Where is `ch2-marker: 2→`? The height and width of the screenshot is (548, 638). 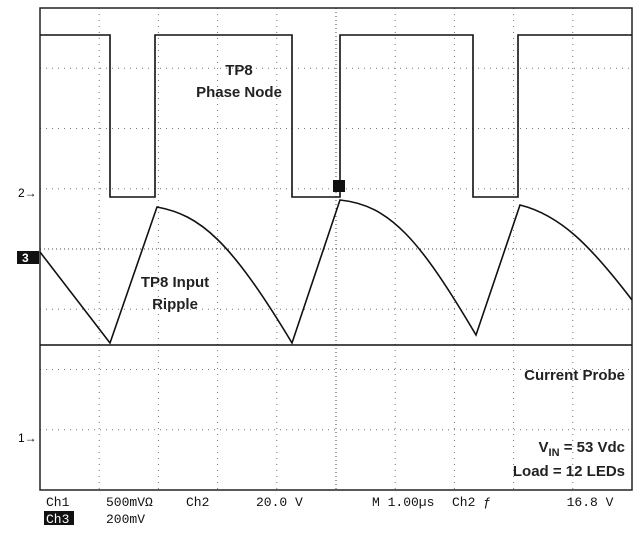 ch2-marker: 2→ is located at coordinates (27, 193).